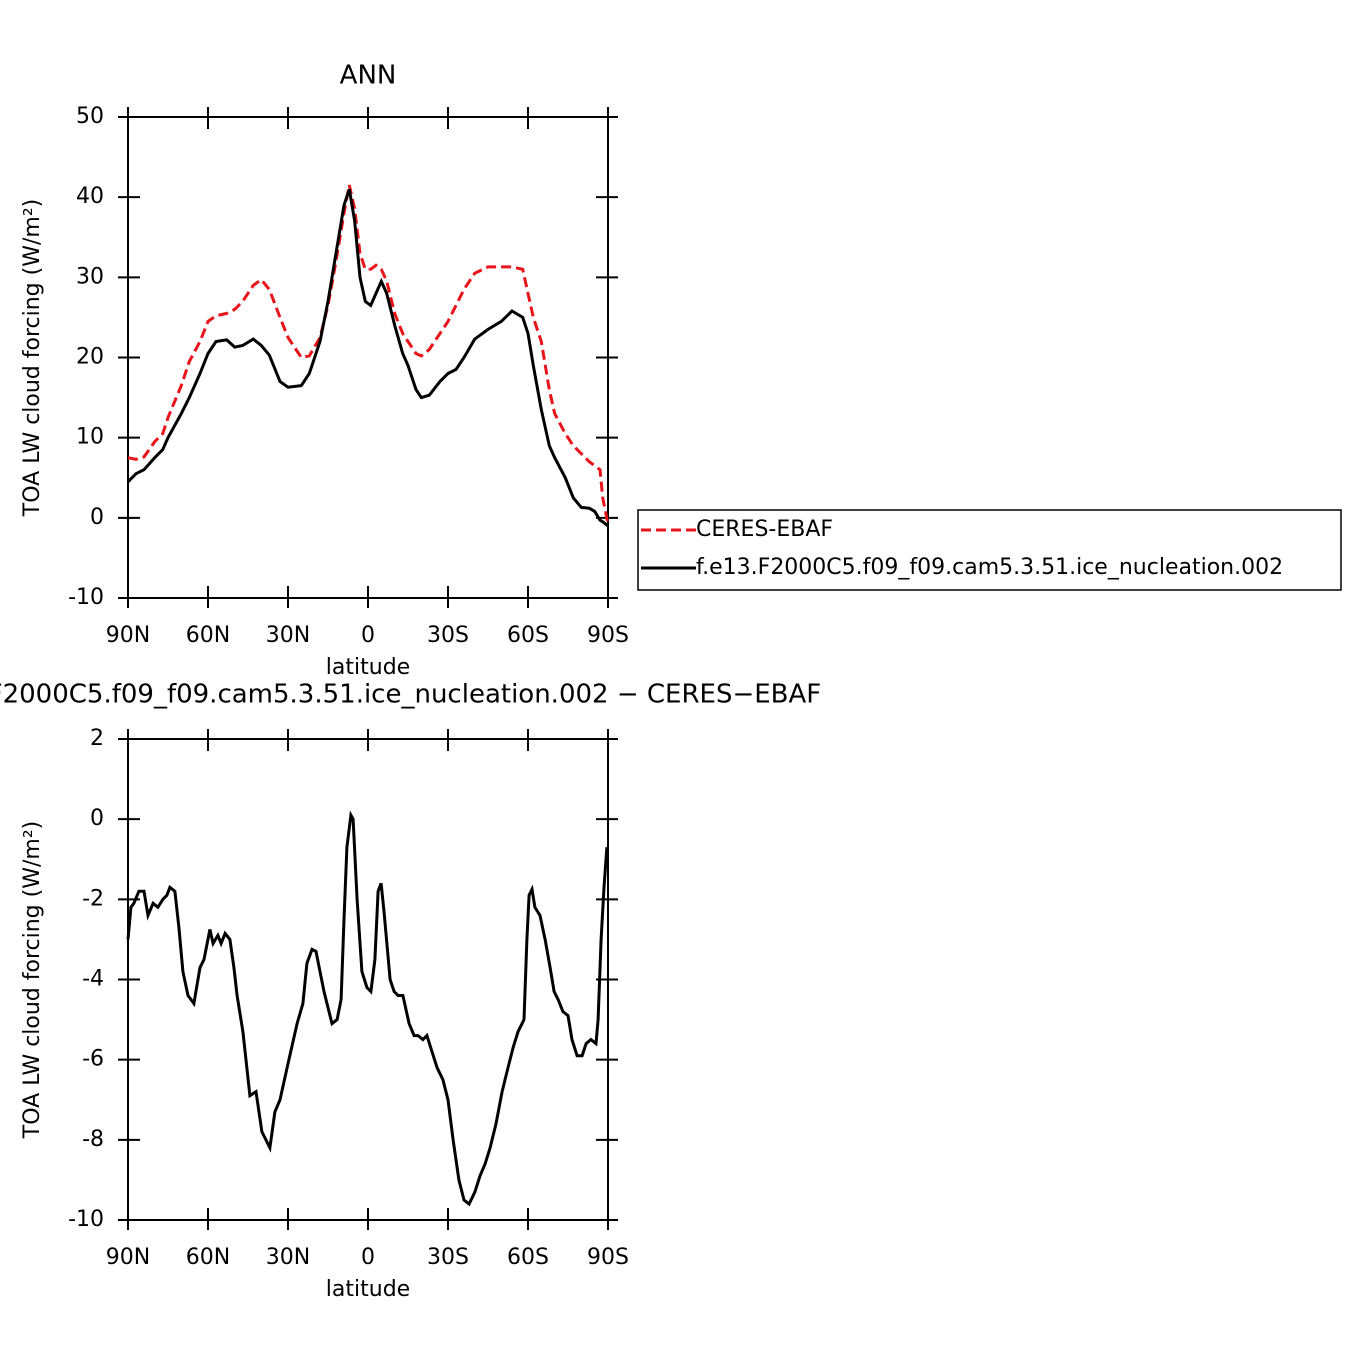 This screenshot has width=1360, height=1363. Describe the element at coordinates (93, 898) in the screenshot. I see `y-tick-label: -2` at that location.